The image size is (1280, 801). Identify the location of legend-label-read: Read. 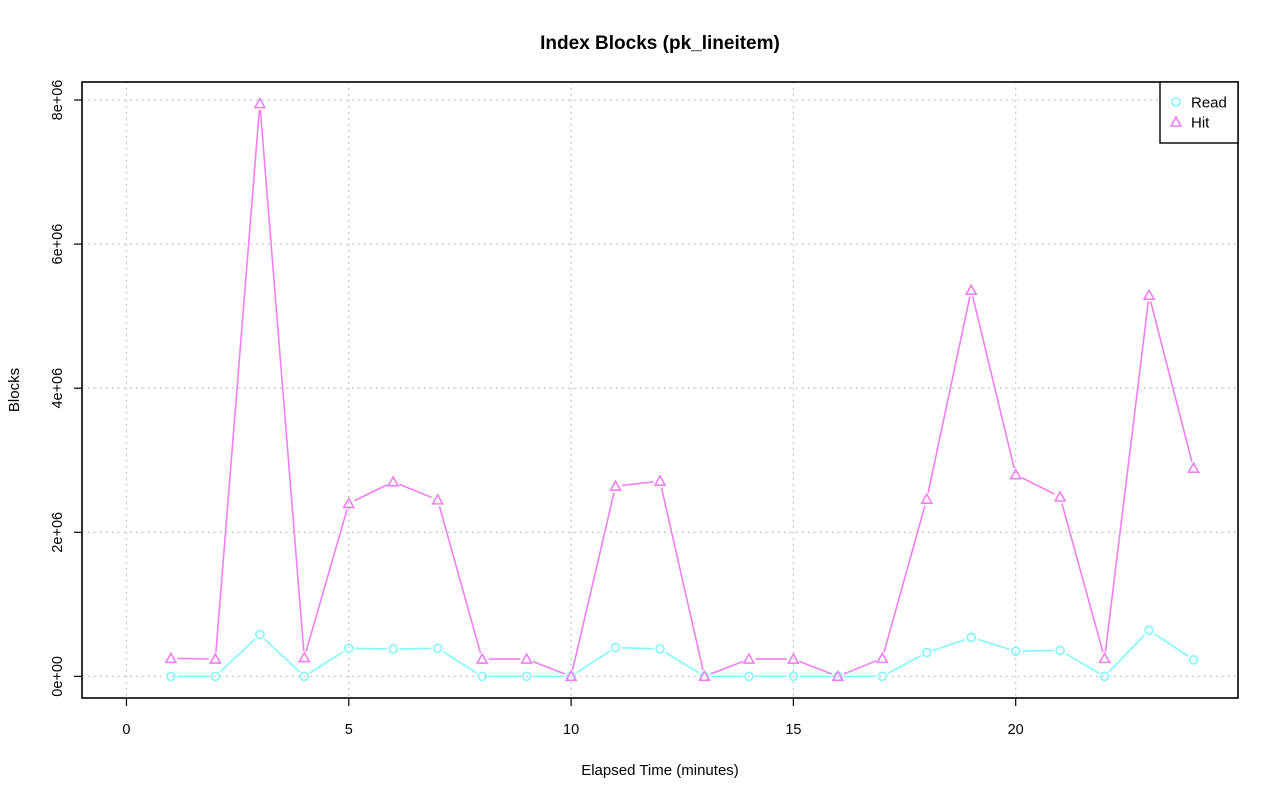
(1209, 103).